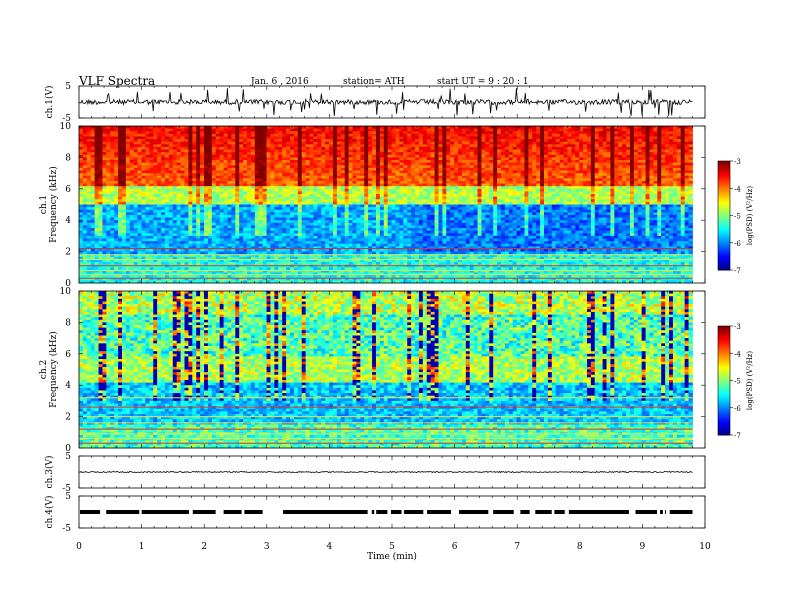  What do you see at coordinates (142, 547) in the screenshot?
I see `xtick-label-1: 1` at bounding box center [142, 547].